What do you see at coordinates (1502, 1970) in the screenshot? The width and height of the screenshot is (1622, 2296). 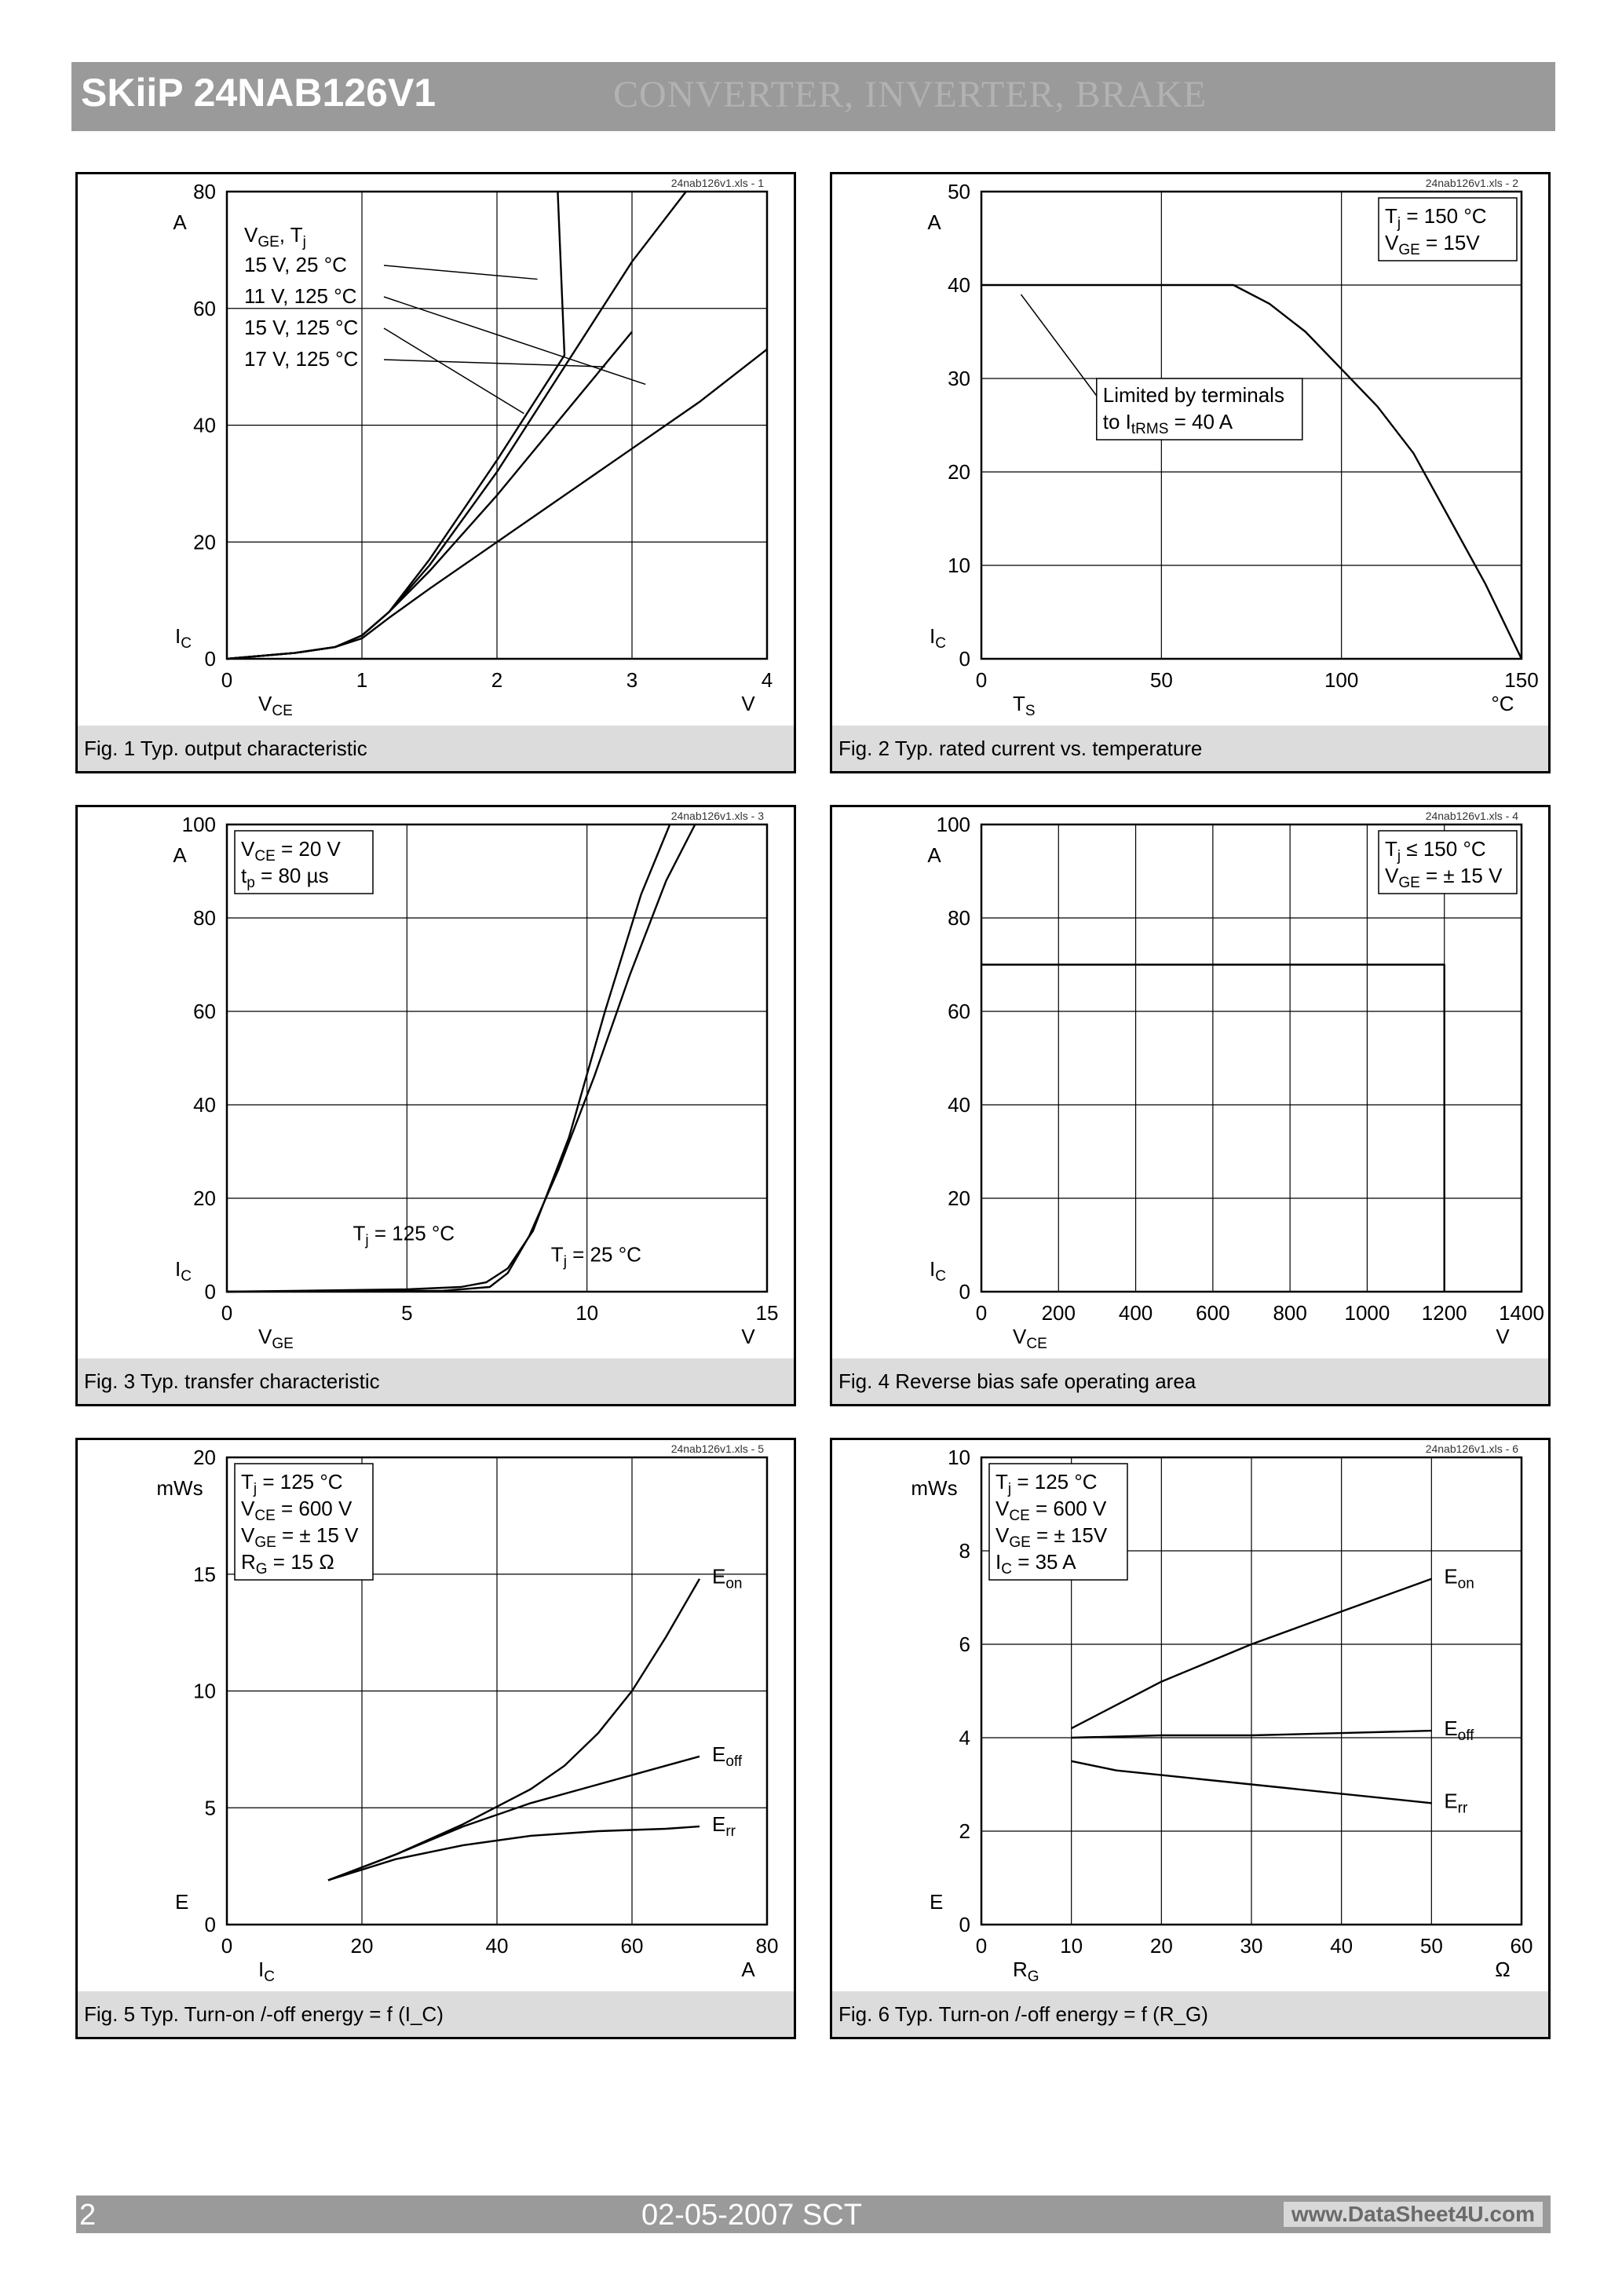 I see `x-axis-unit: Ω` at bounding box center [1502, 1970].